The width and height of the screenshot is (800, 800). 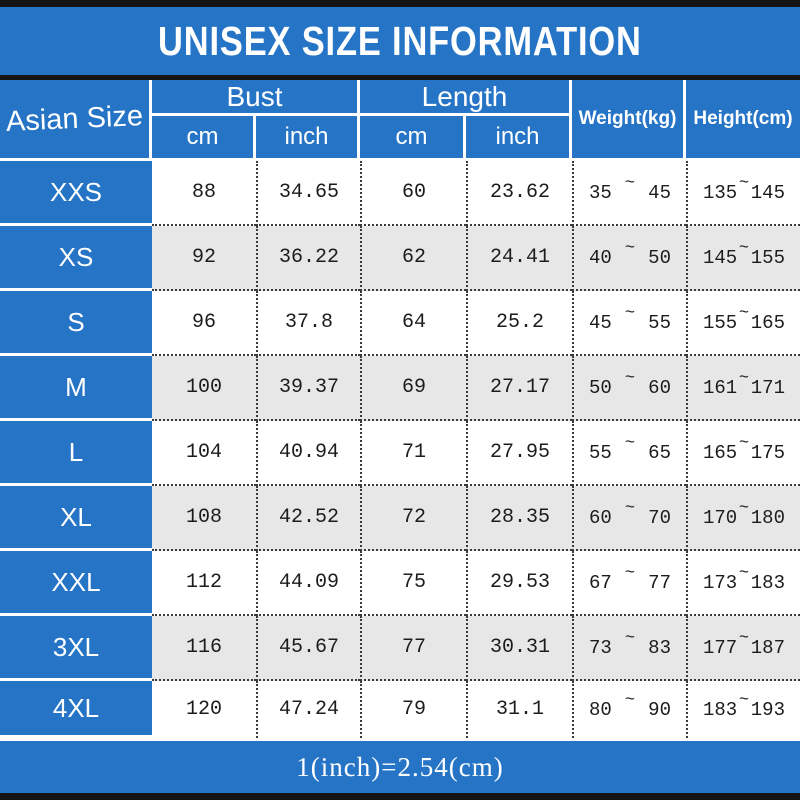 What do you see at coordinates (519, 137) in the screenshot?
I see `header-length-inch: inch` at bounding box center [519, 137].